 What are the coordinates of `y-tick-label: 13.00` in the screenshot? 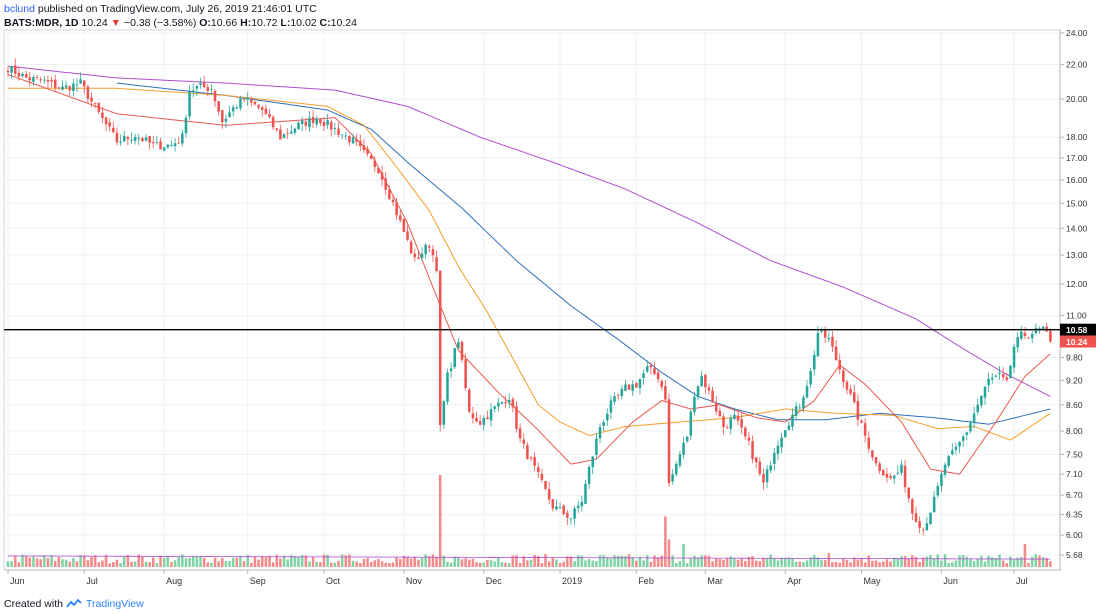 It's located at (1077, 255).